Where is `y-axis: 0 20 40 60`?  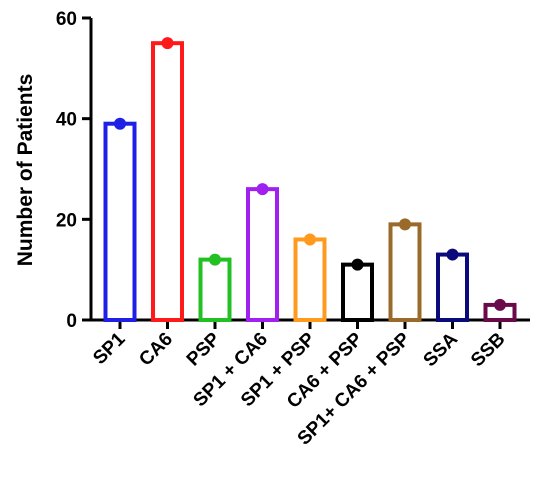
y-axis: 0 20 40 60 is located at coordinates (74, 170).